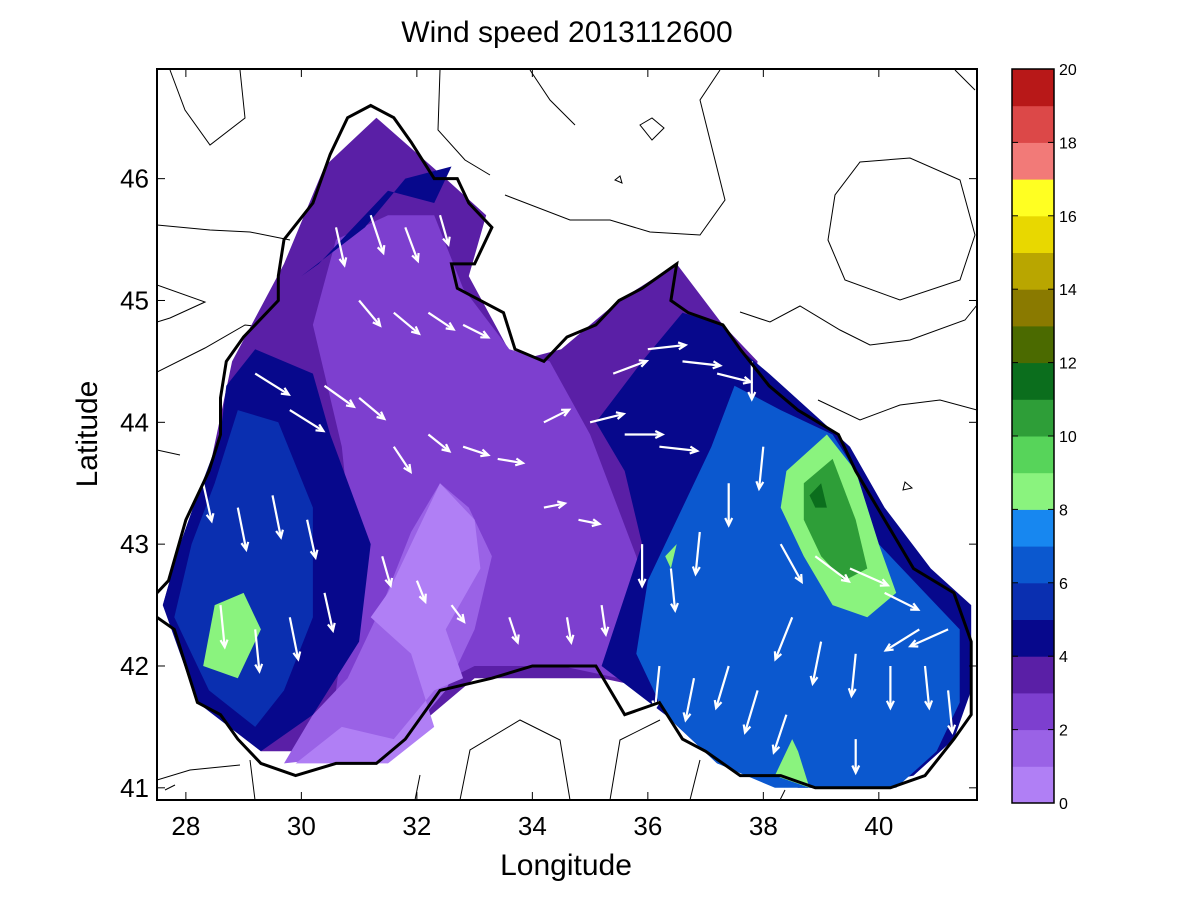 The height and width of the screenshot is (901, 1201). What do you see at coordinates (416, 826) in the screenshot?
I see `x-tick-label: 32` at bounding box center [416, 826].